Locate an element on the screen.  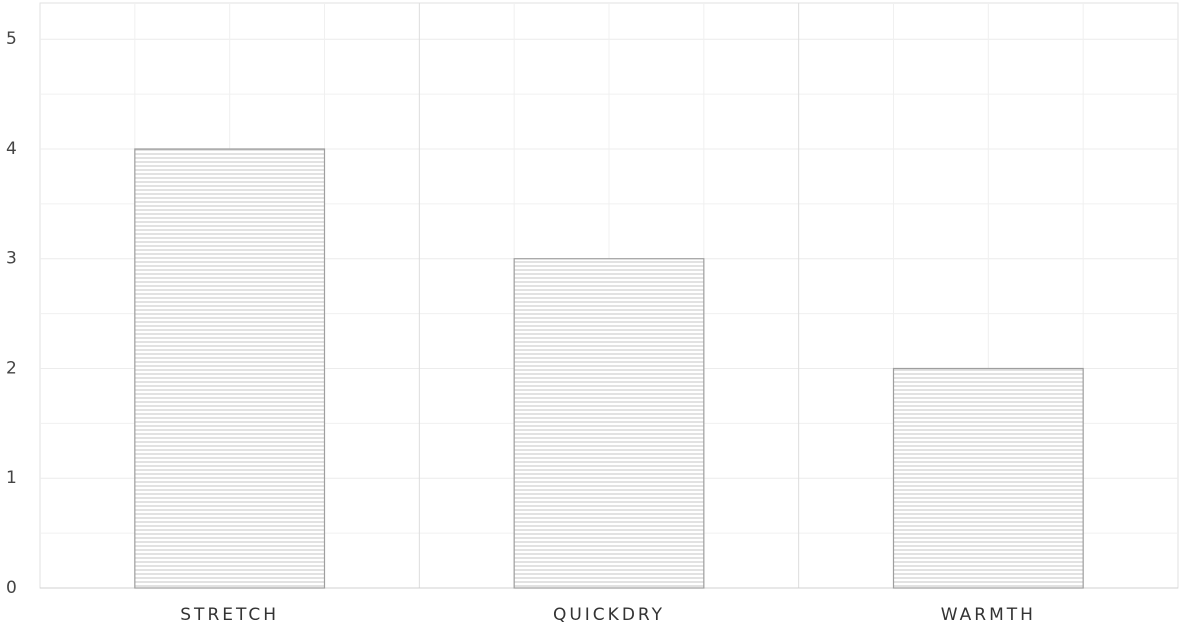
x-tick-label: WARMTH is located at coordinates (988, 615).